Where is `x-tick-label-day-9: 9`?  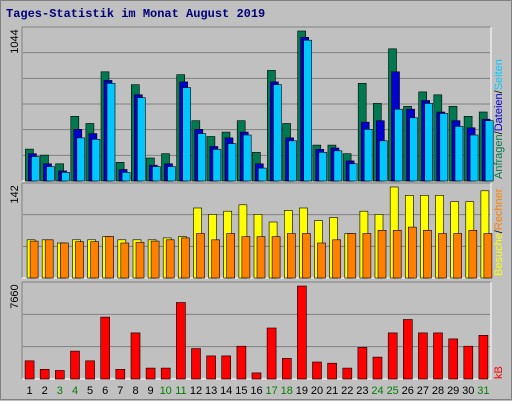 x-tick-label-day-9: 9 is located at coordinates (151, 391).